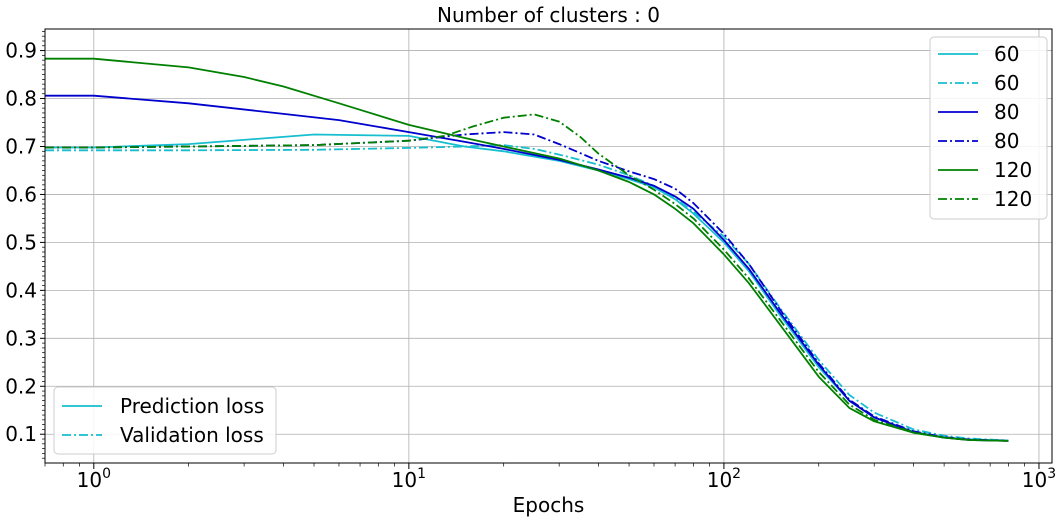 Image resolution: width=1060 pixels, height=526 pixels. What do you see at coordinates (409, 479) in the screenshot?
I see `x-tick-label: 10¹` at bounding box center [409, 479].